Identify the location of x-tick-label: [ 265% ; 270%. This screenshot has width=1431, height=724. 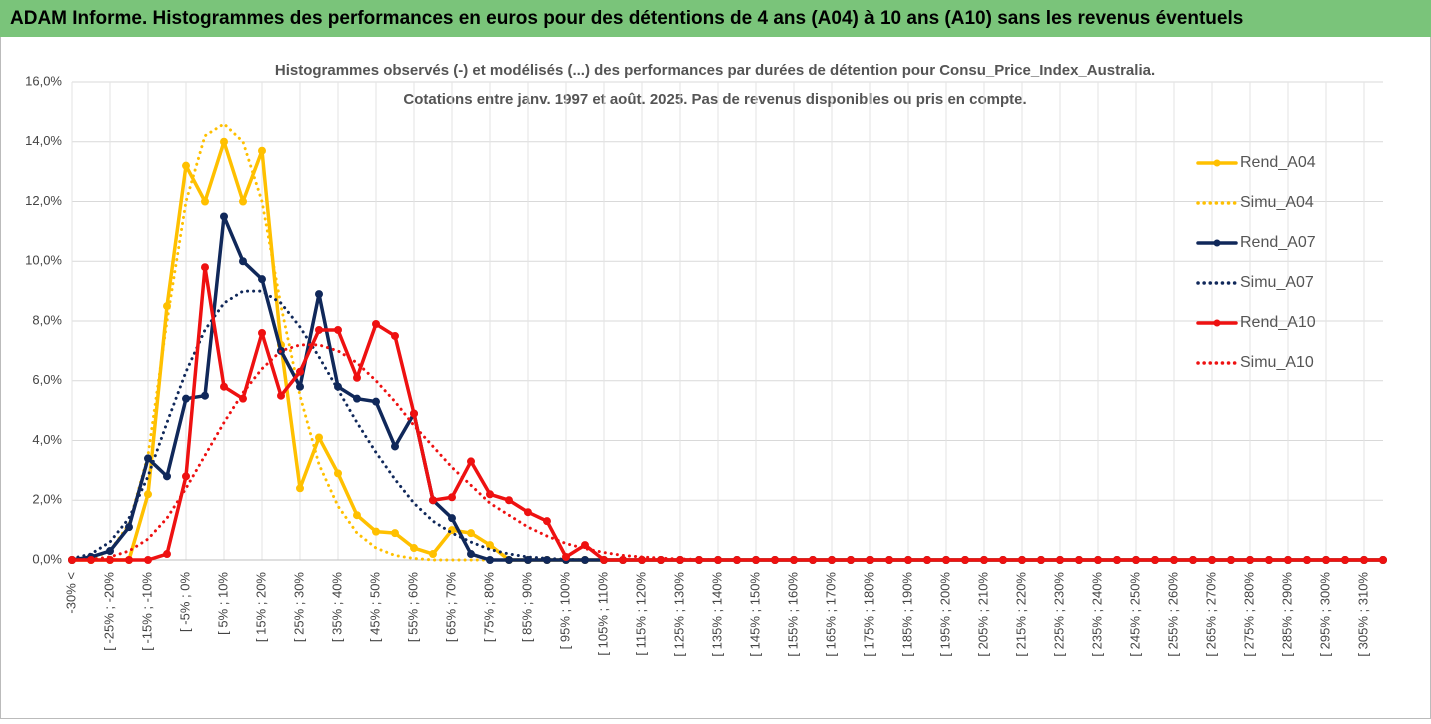
(1210, 614).